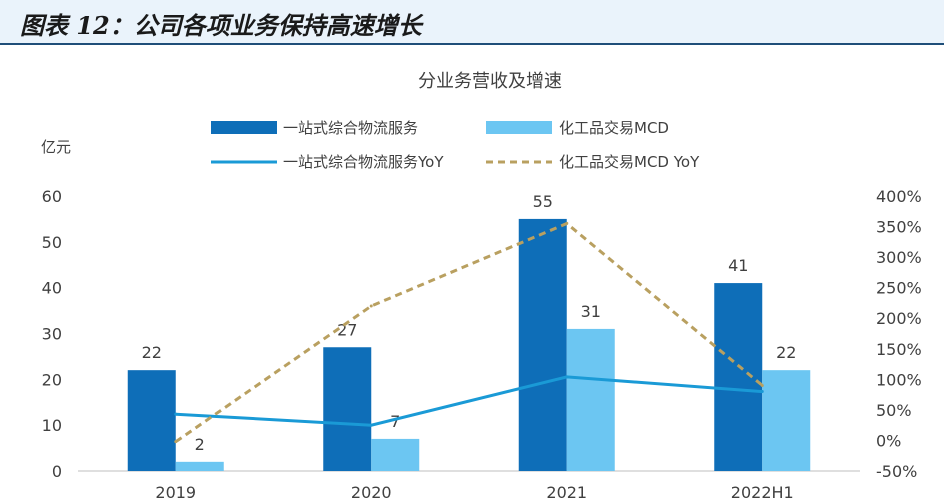 The image size is (944, 502). I want to click on y-axis-label: 亿元, so click(56, 147).